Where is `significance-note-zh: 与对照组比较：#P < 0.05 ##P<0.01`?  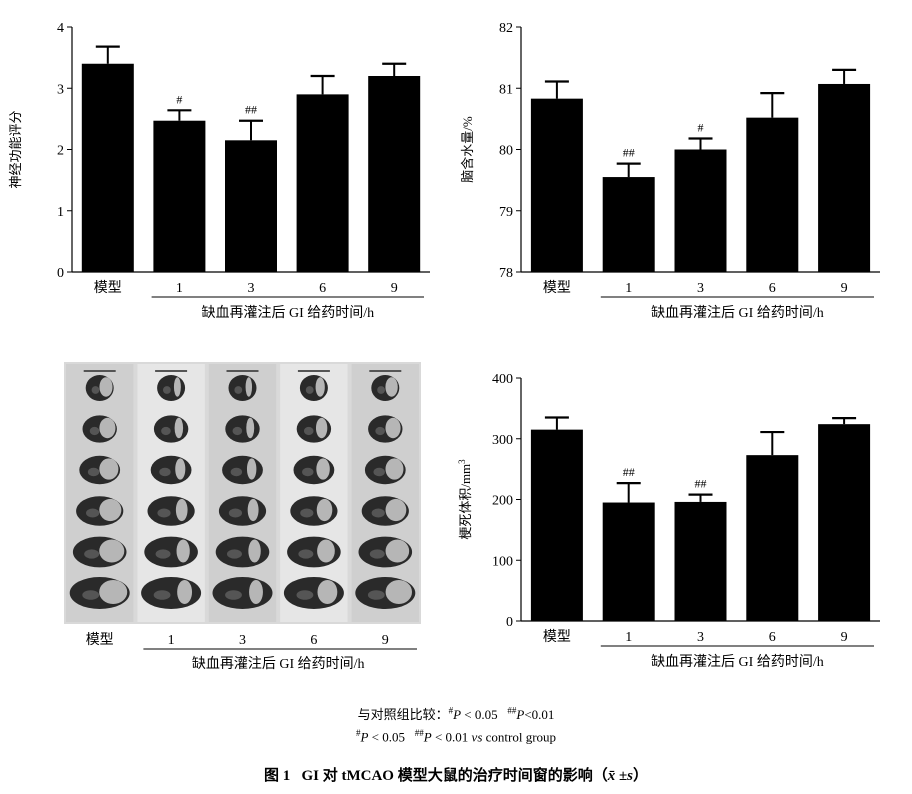 significance-note-zh: 与对照组比较：#P < 0.05 ##P<0.01 is located at coordinates (456, 713).